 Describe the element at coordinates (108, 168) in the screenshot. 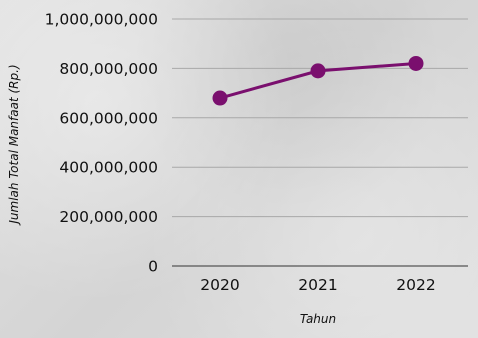

I see `y-tick-label: 400,000,000` at that location.